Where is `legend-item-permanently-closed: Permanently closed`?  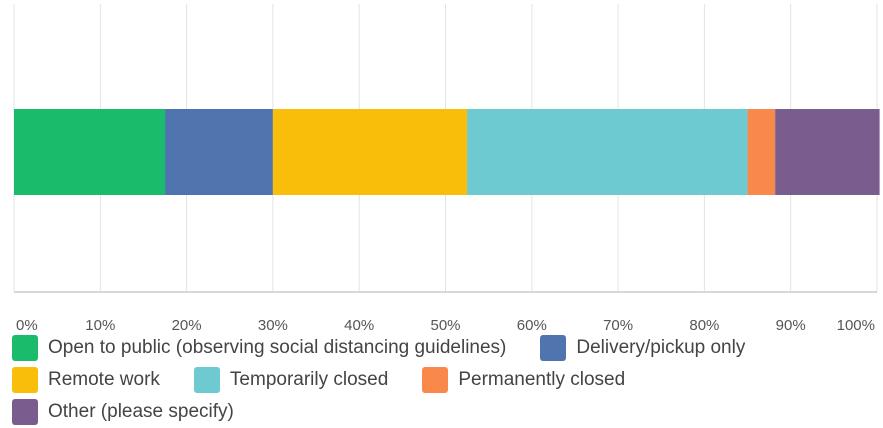 legend-item-permanently-closed: Permanently closed is located at coordinates (523, 380).